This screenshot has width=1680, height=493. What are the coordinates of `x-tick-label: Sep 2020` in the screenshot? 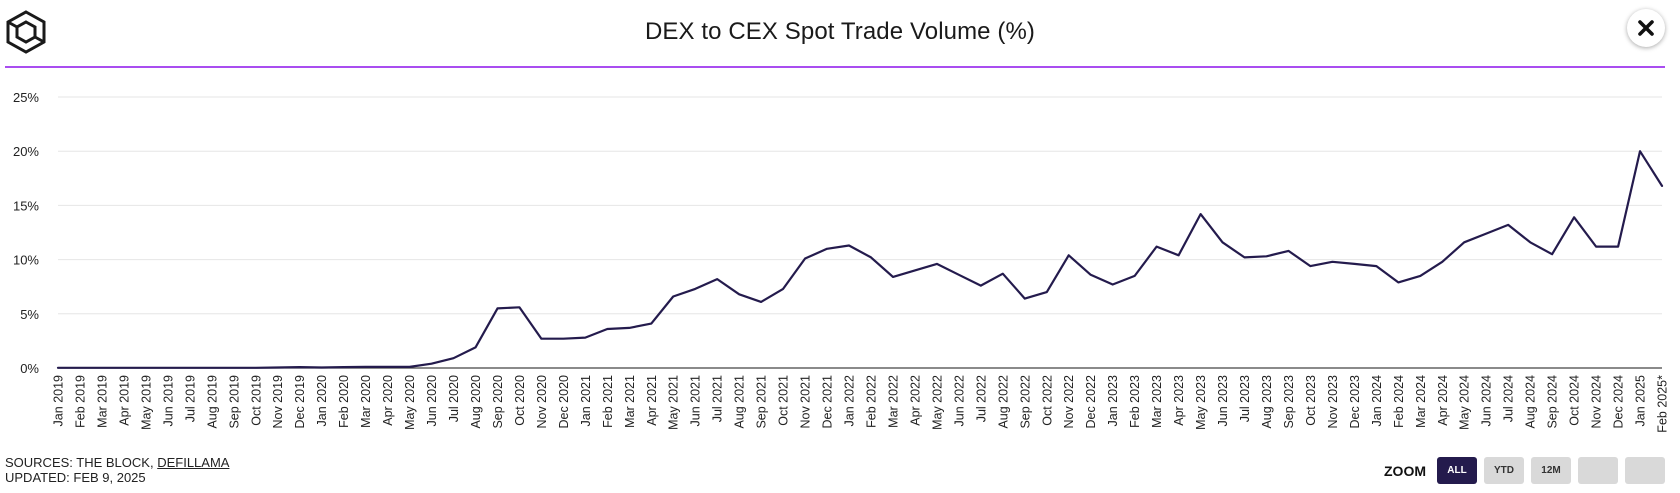 It's located at (498, 402).